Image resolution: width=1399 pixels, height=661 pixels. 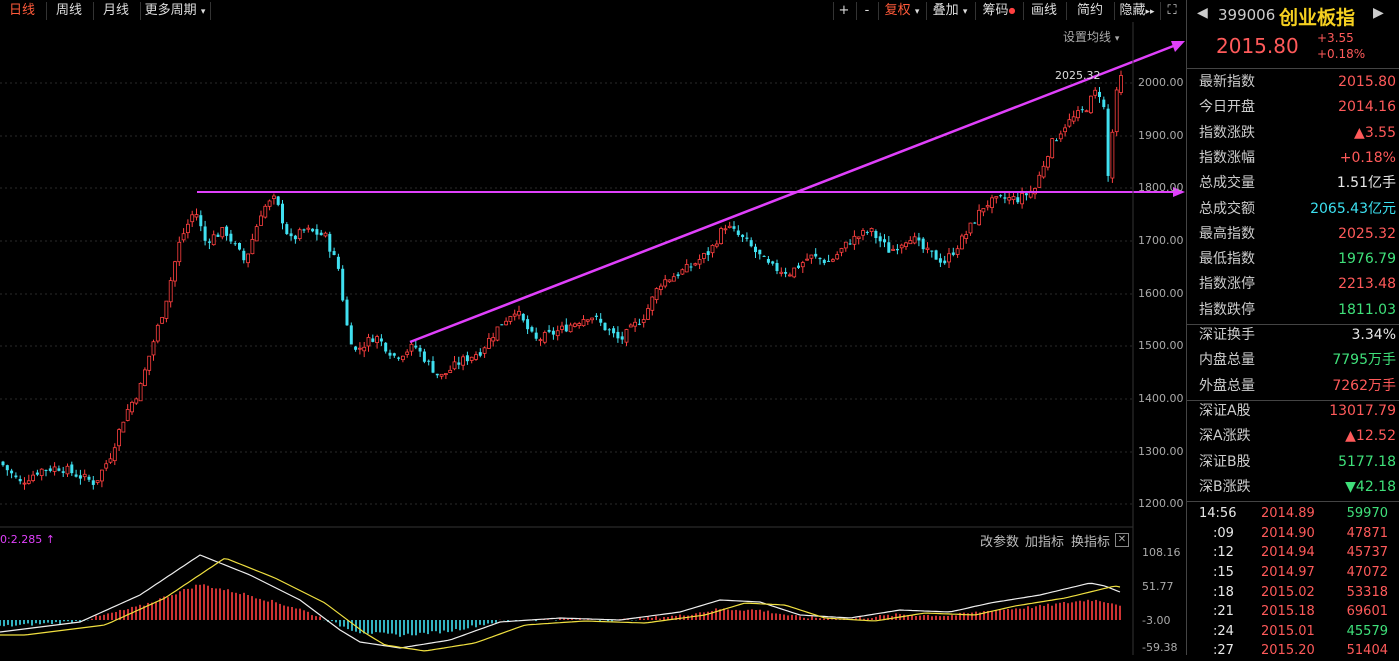 I want to click on tab-weekly: 周线, so click(x=68, y=10).